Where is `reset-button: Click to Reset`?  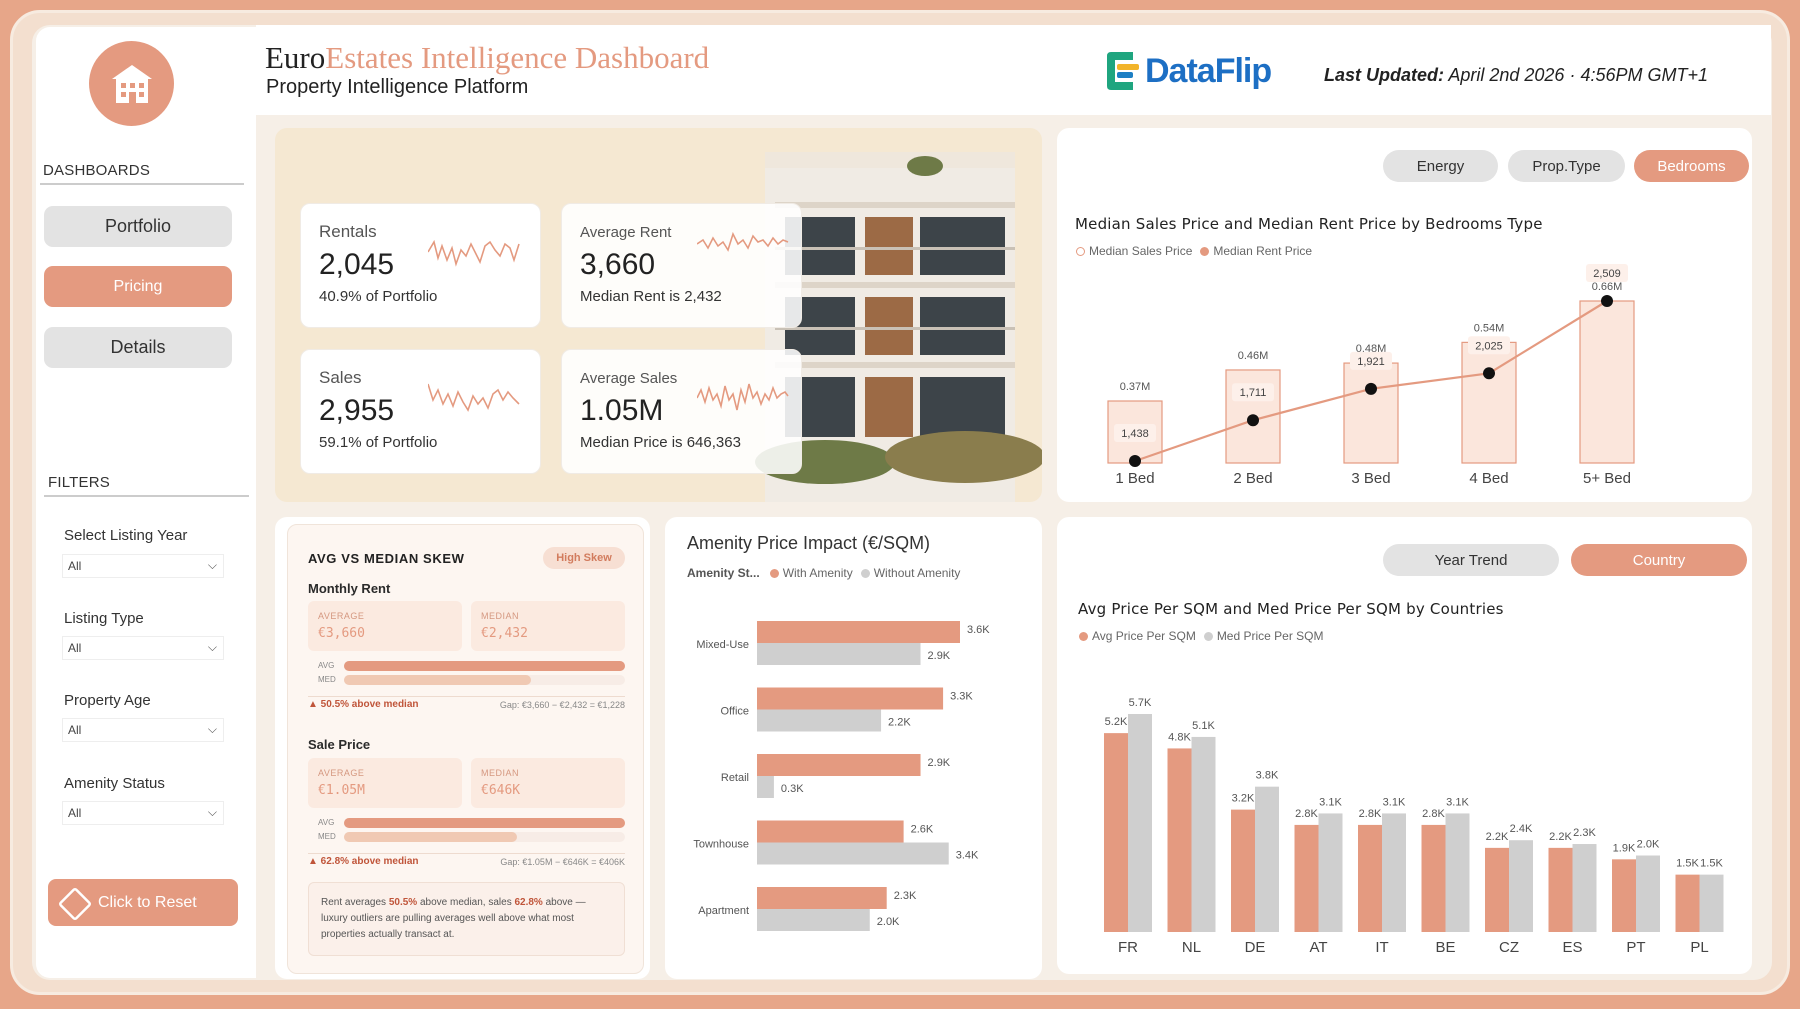 reset-button: Click to Reset is located at coordinates (143, 902).